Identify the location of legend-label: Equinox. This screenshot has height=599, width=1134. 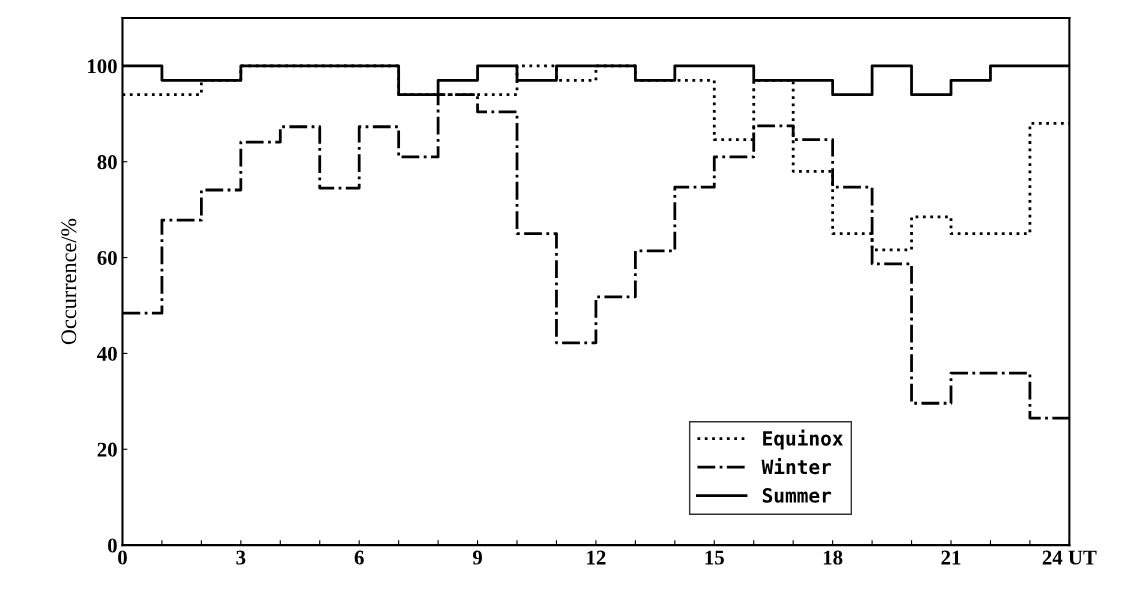
(803, 439).